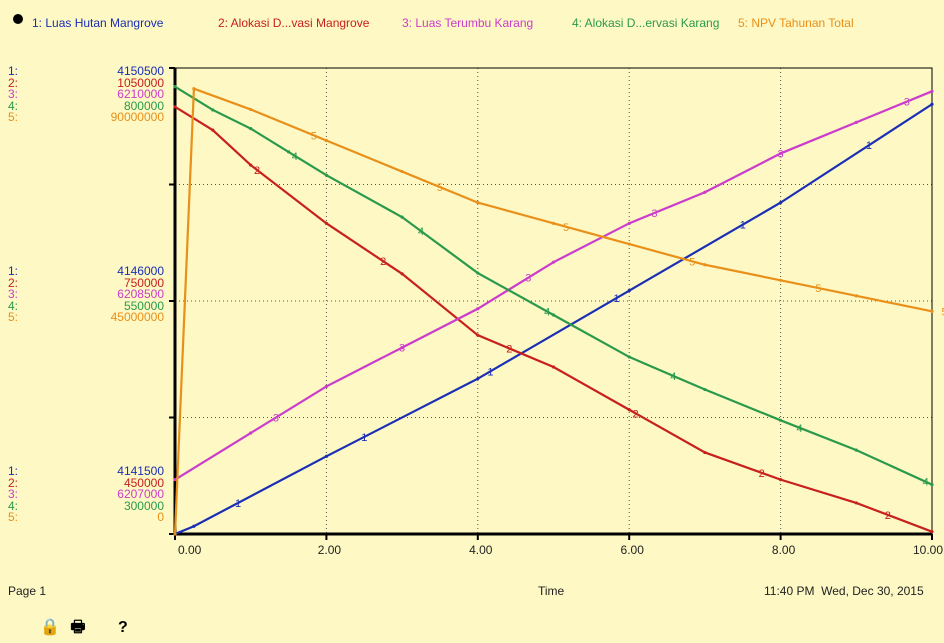  I want to click on scale-value: 6207000, so click(140, 494).